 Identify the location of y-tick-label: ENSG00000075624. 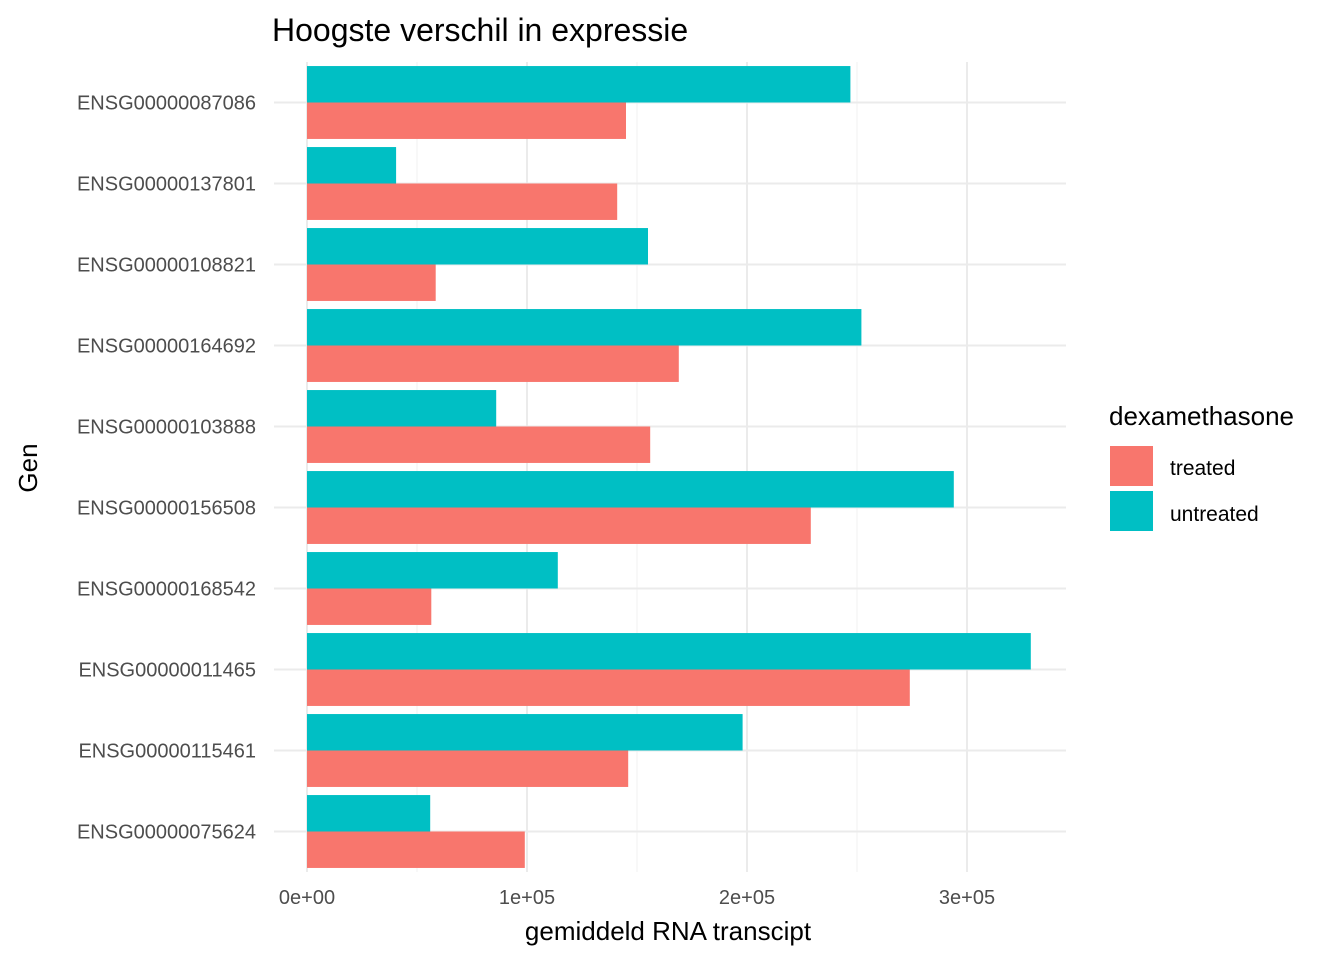
(166, 833).